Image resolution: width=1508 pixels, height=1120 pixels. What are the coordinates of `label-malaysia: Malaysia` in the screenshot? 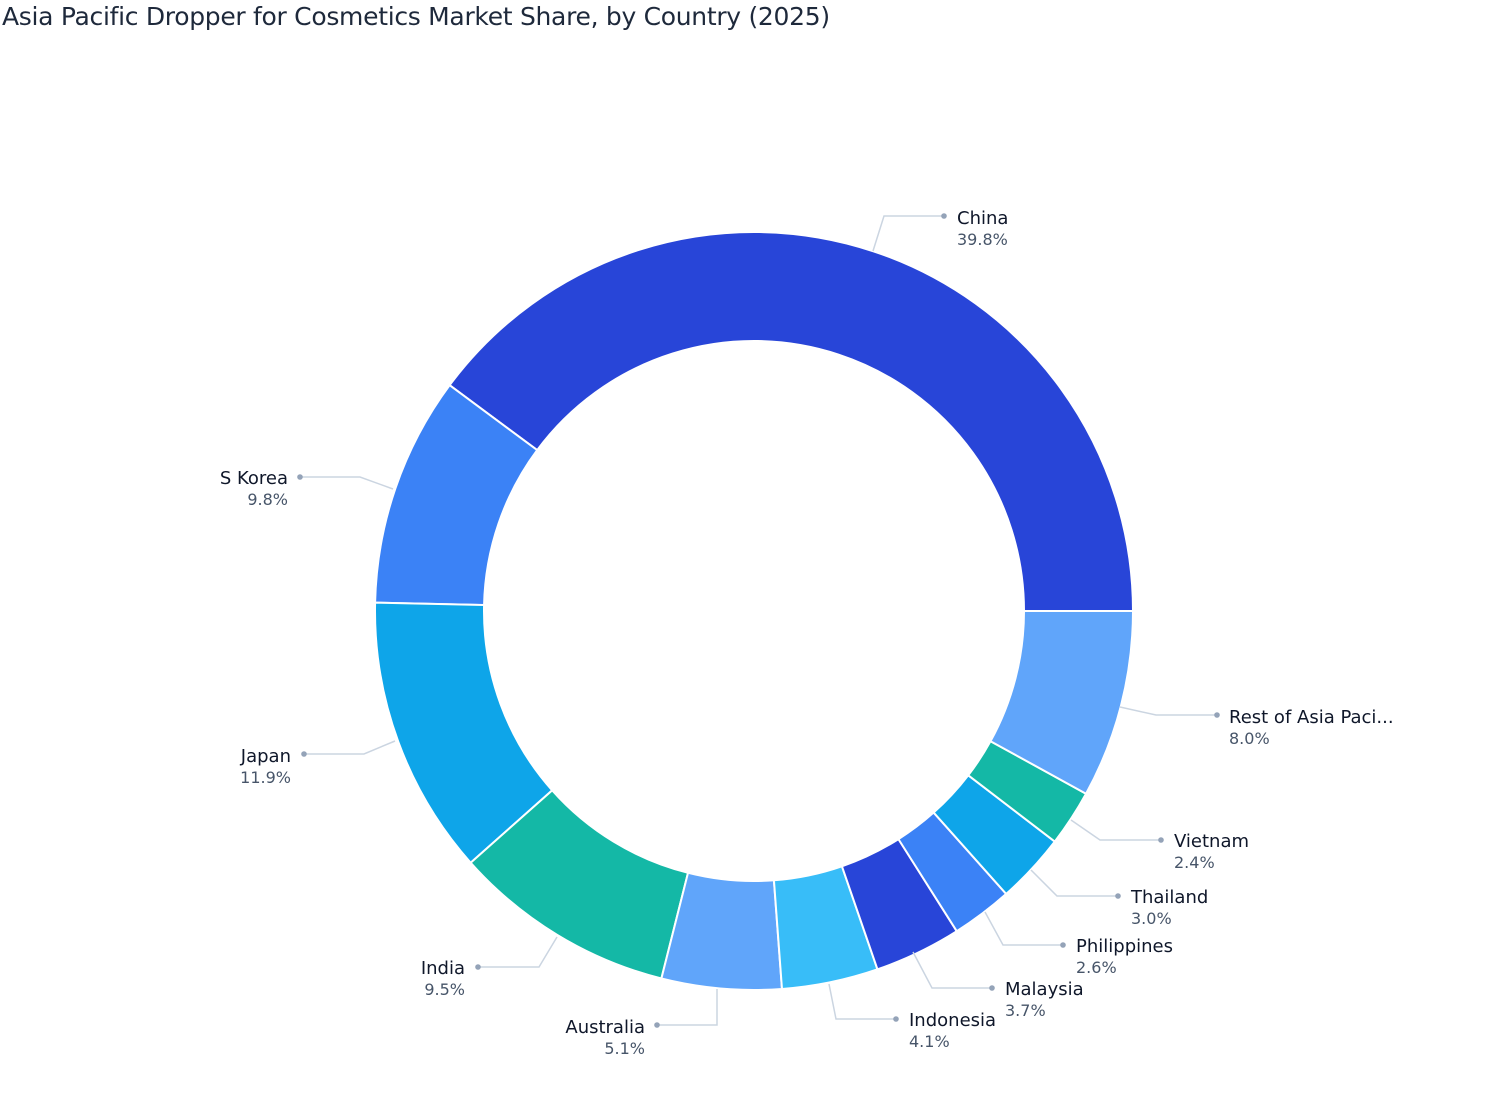 It's located at (1044, 989).